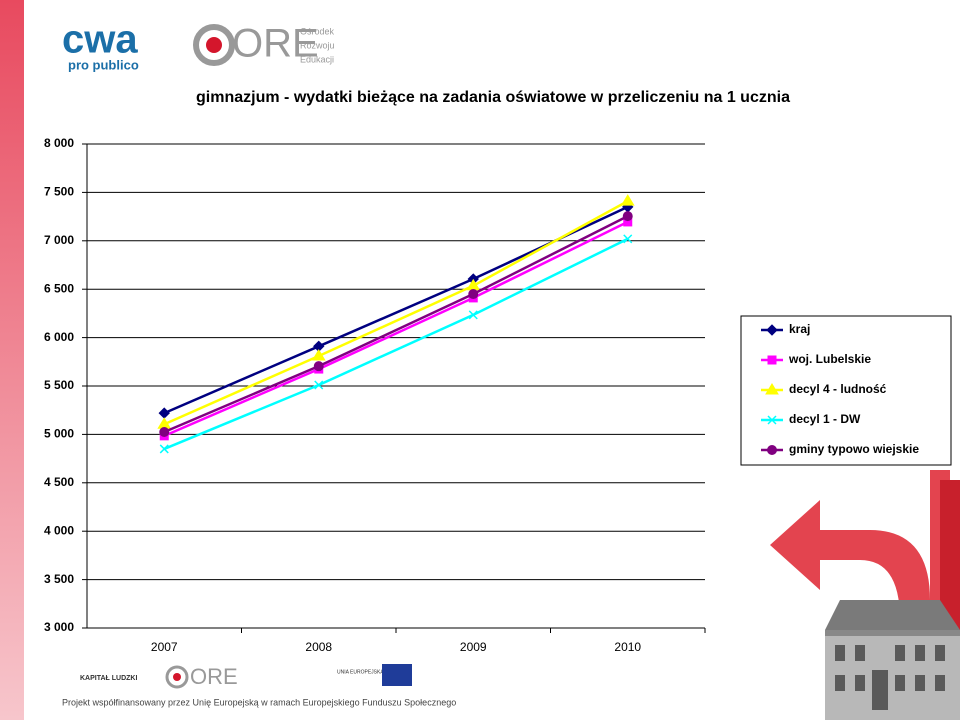 The height and width of the screenshot is (720, 960). What do you see at coordinates (59, 288) in the screenshot?
I see `y-tick-label: 6 500` at bounding box center [59, 288].